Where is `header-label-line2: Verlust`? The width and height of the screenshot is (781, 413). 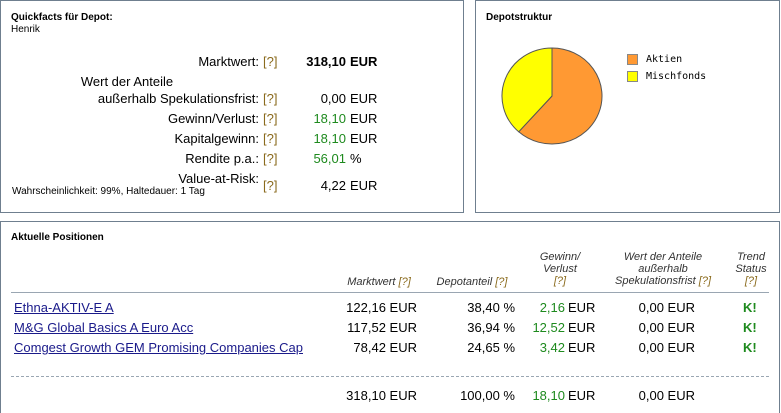 header-label-line2: Verlust is located at coordinates (560, 269).